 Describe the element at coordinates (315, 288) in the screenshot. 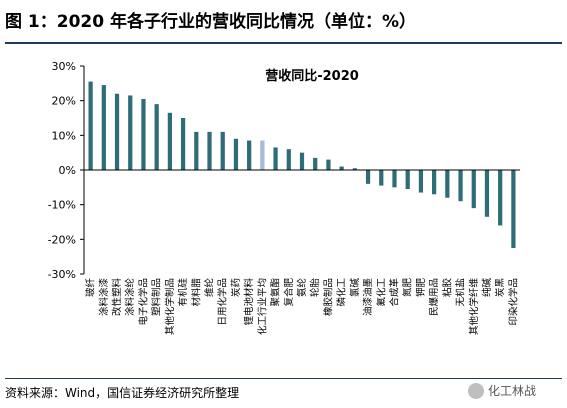

I see `x-category-label: 轮胎` at that location.